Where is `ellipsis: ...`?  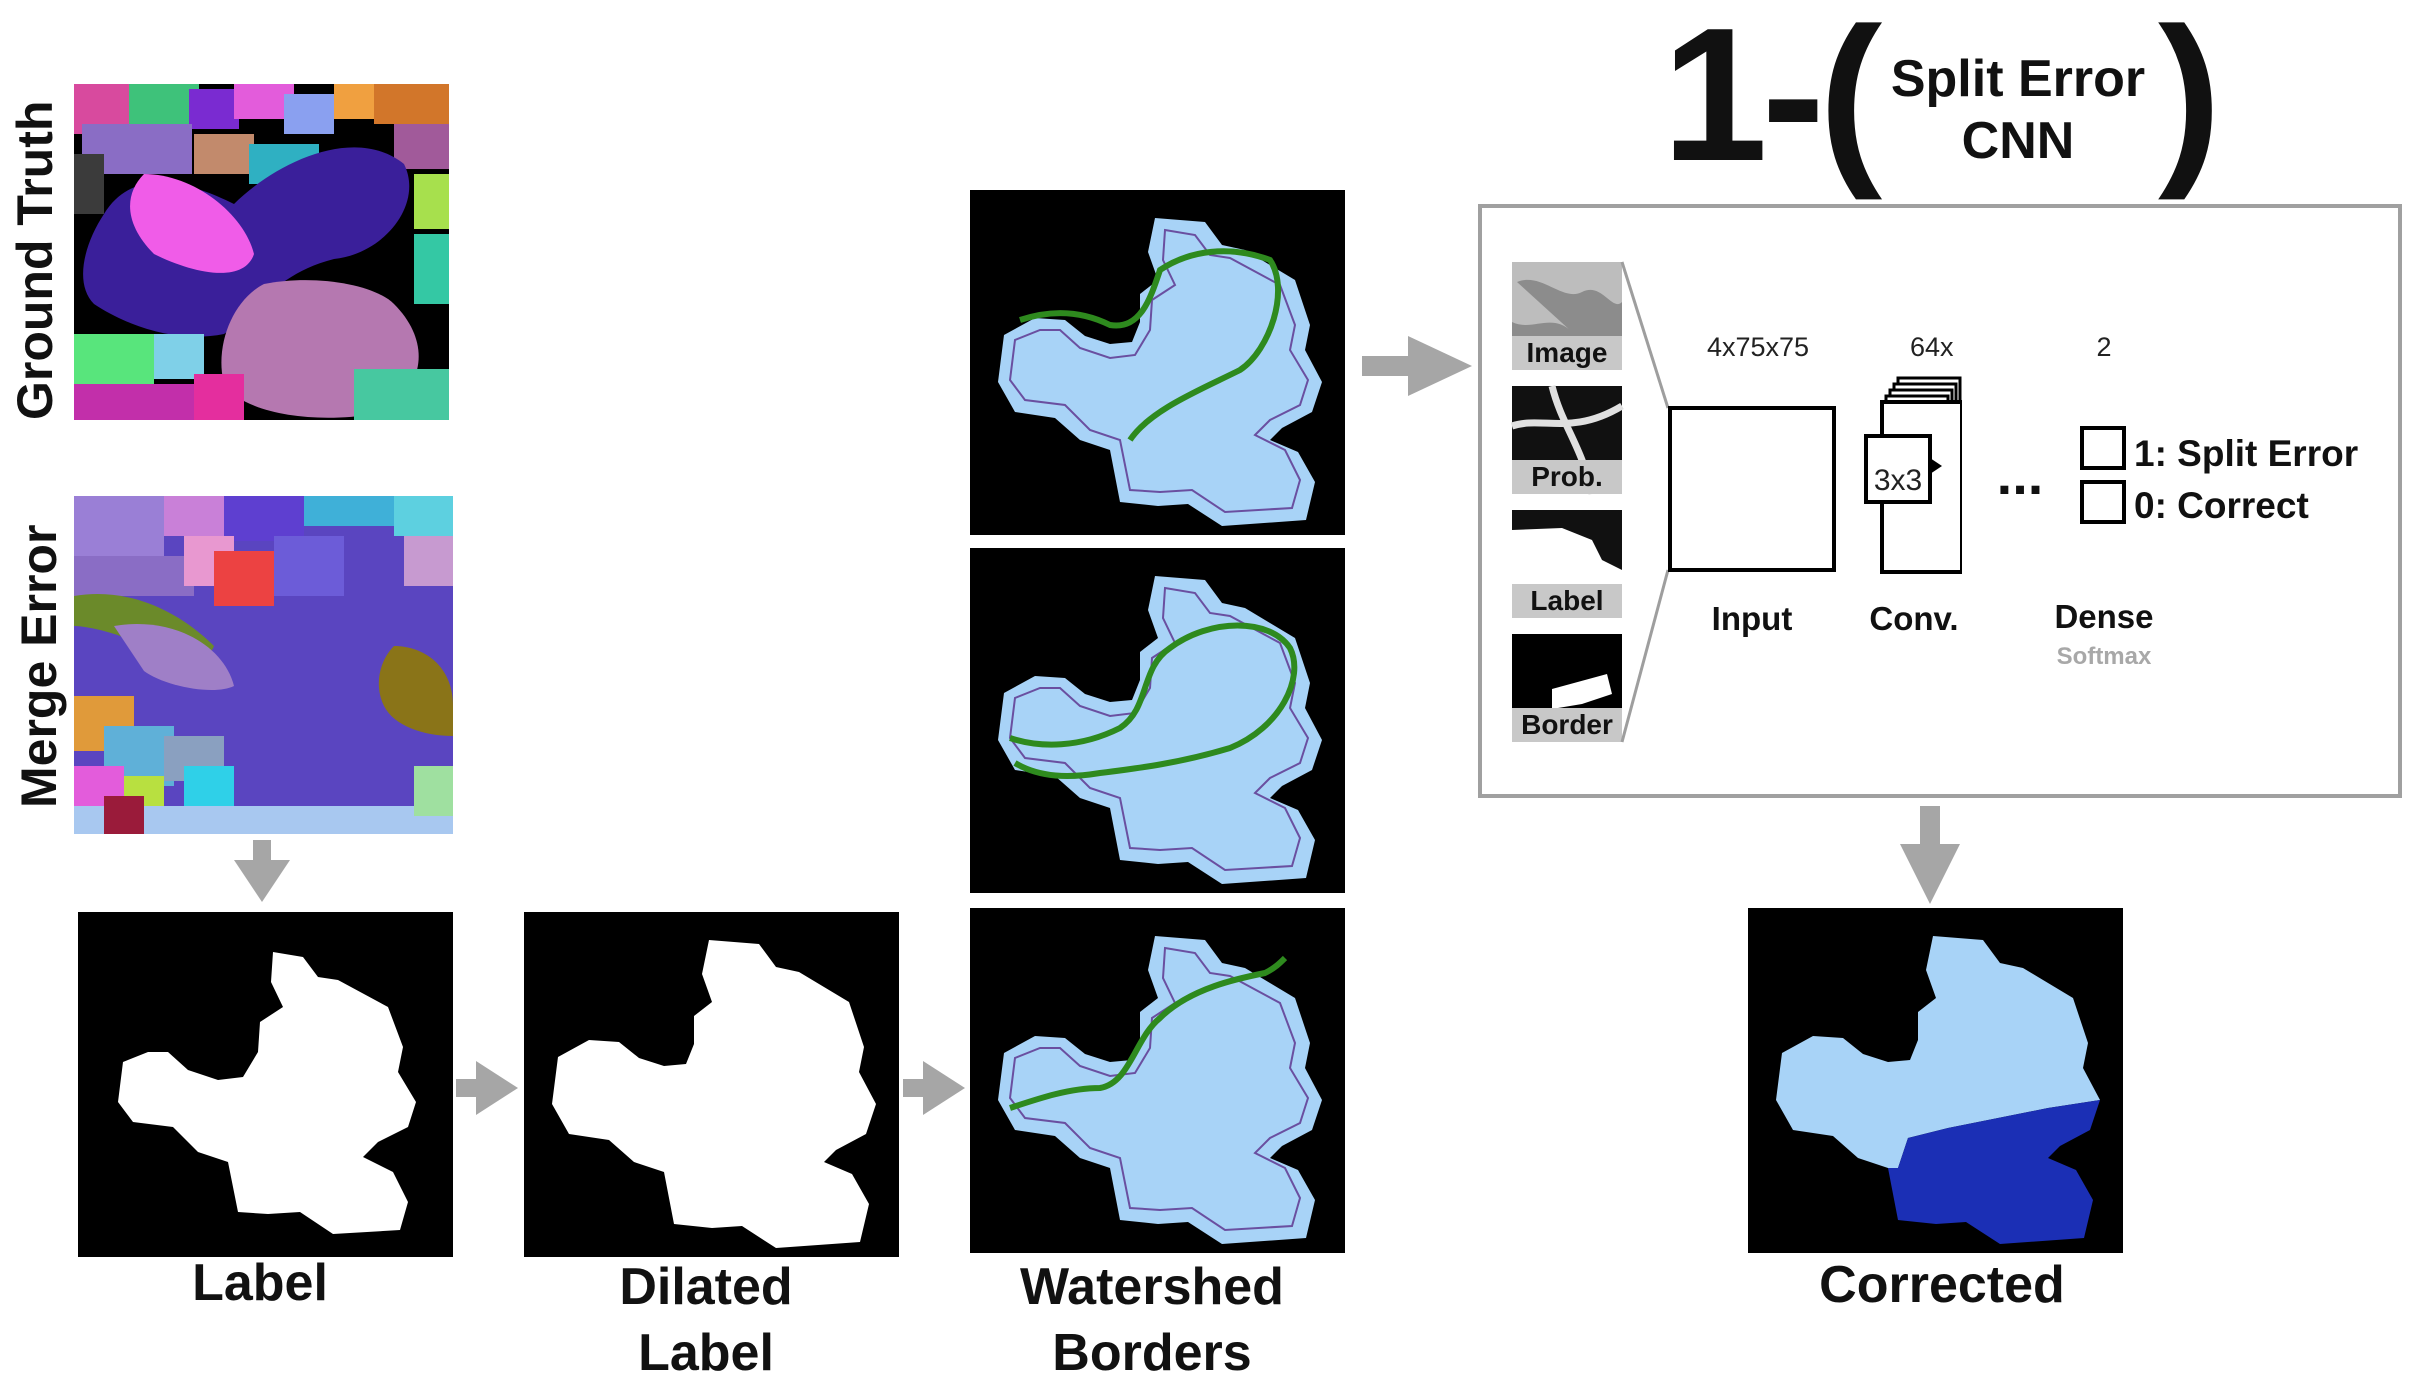
ellipsis: ... is located at coordinates (2020, 474).